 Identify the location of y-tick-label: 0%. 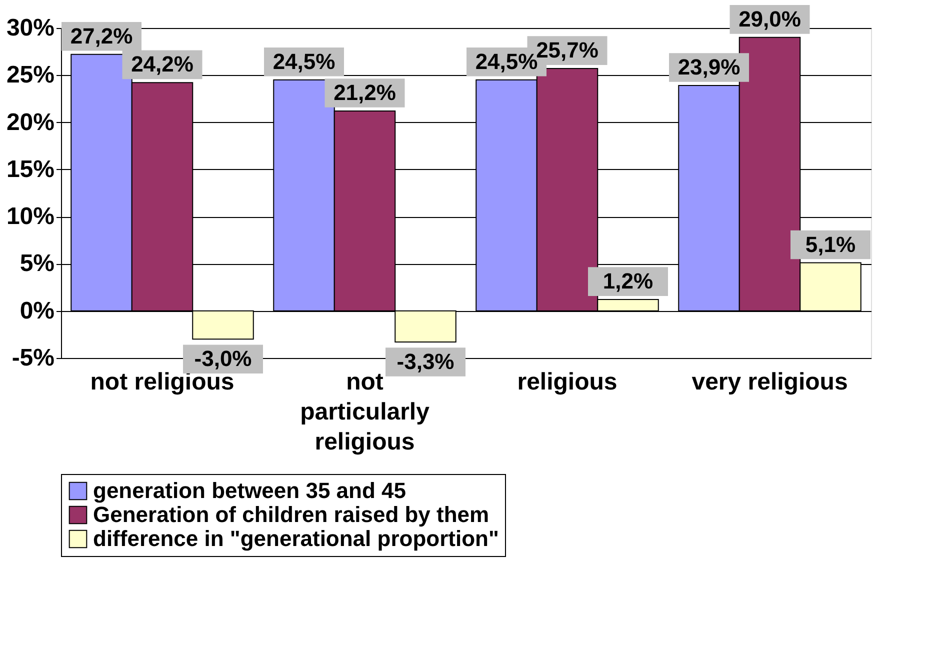
(37, 310).